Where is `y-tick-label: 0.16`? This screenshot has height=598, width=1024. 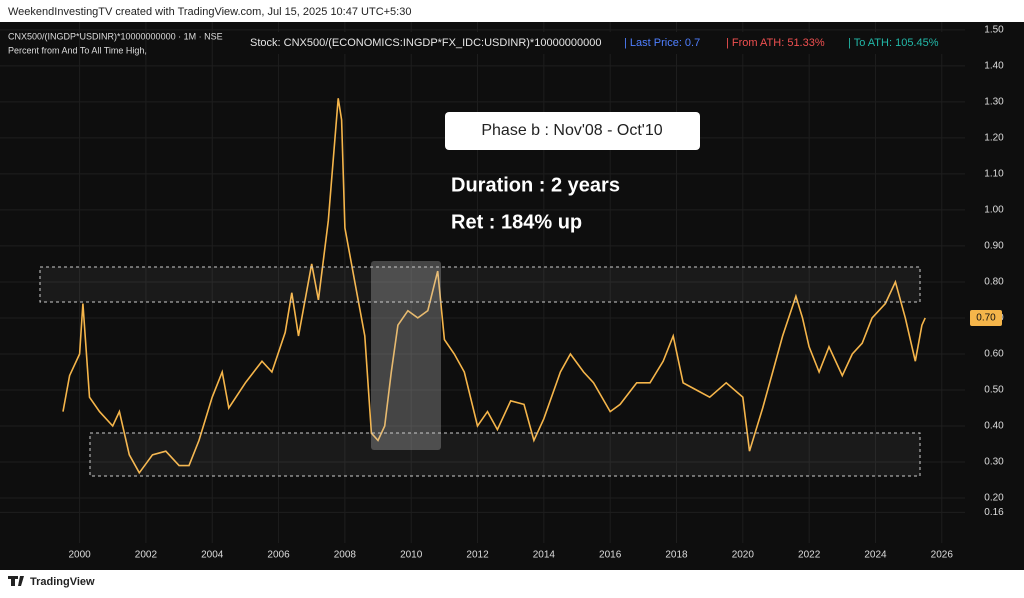 y-tick-label: 0.16 is located at coordinates (994, 512).